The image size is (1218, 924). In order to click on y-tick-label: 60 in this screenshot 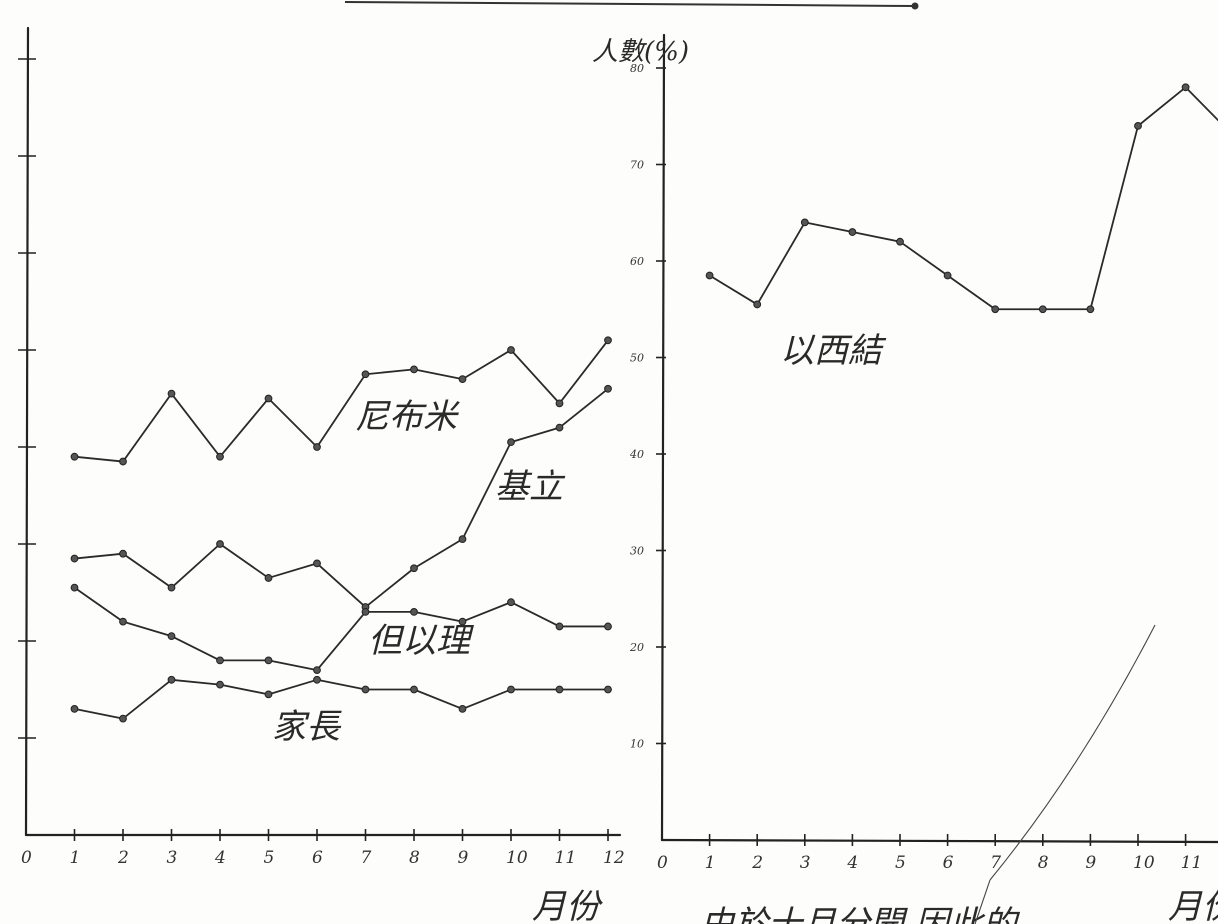, I will do `click(637, 261)`.